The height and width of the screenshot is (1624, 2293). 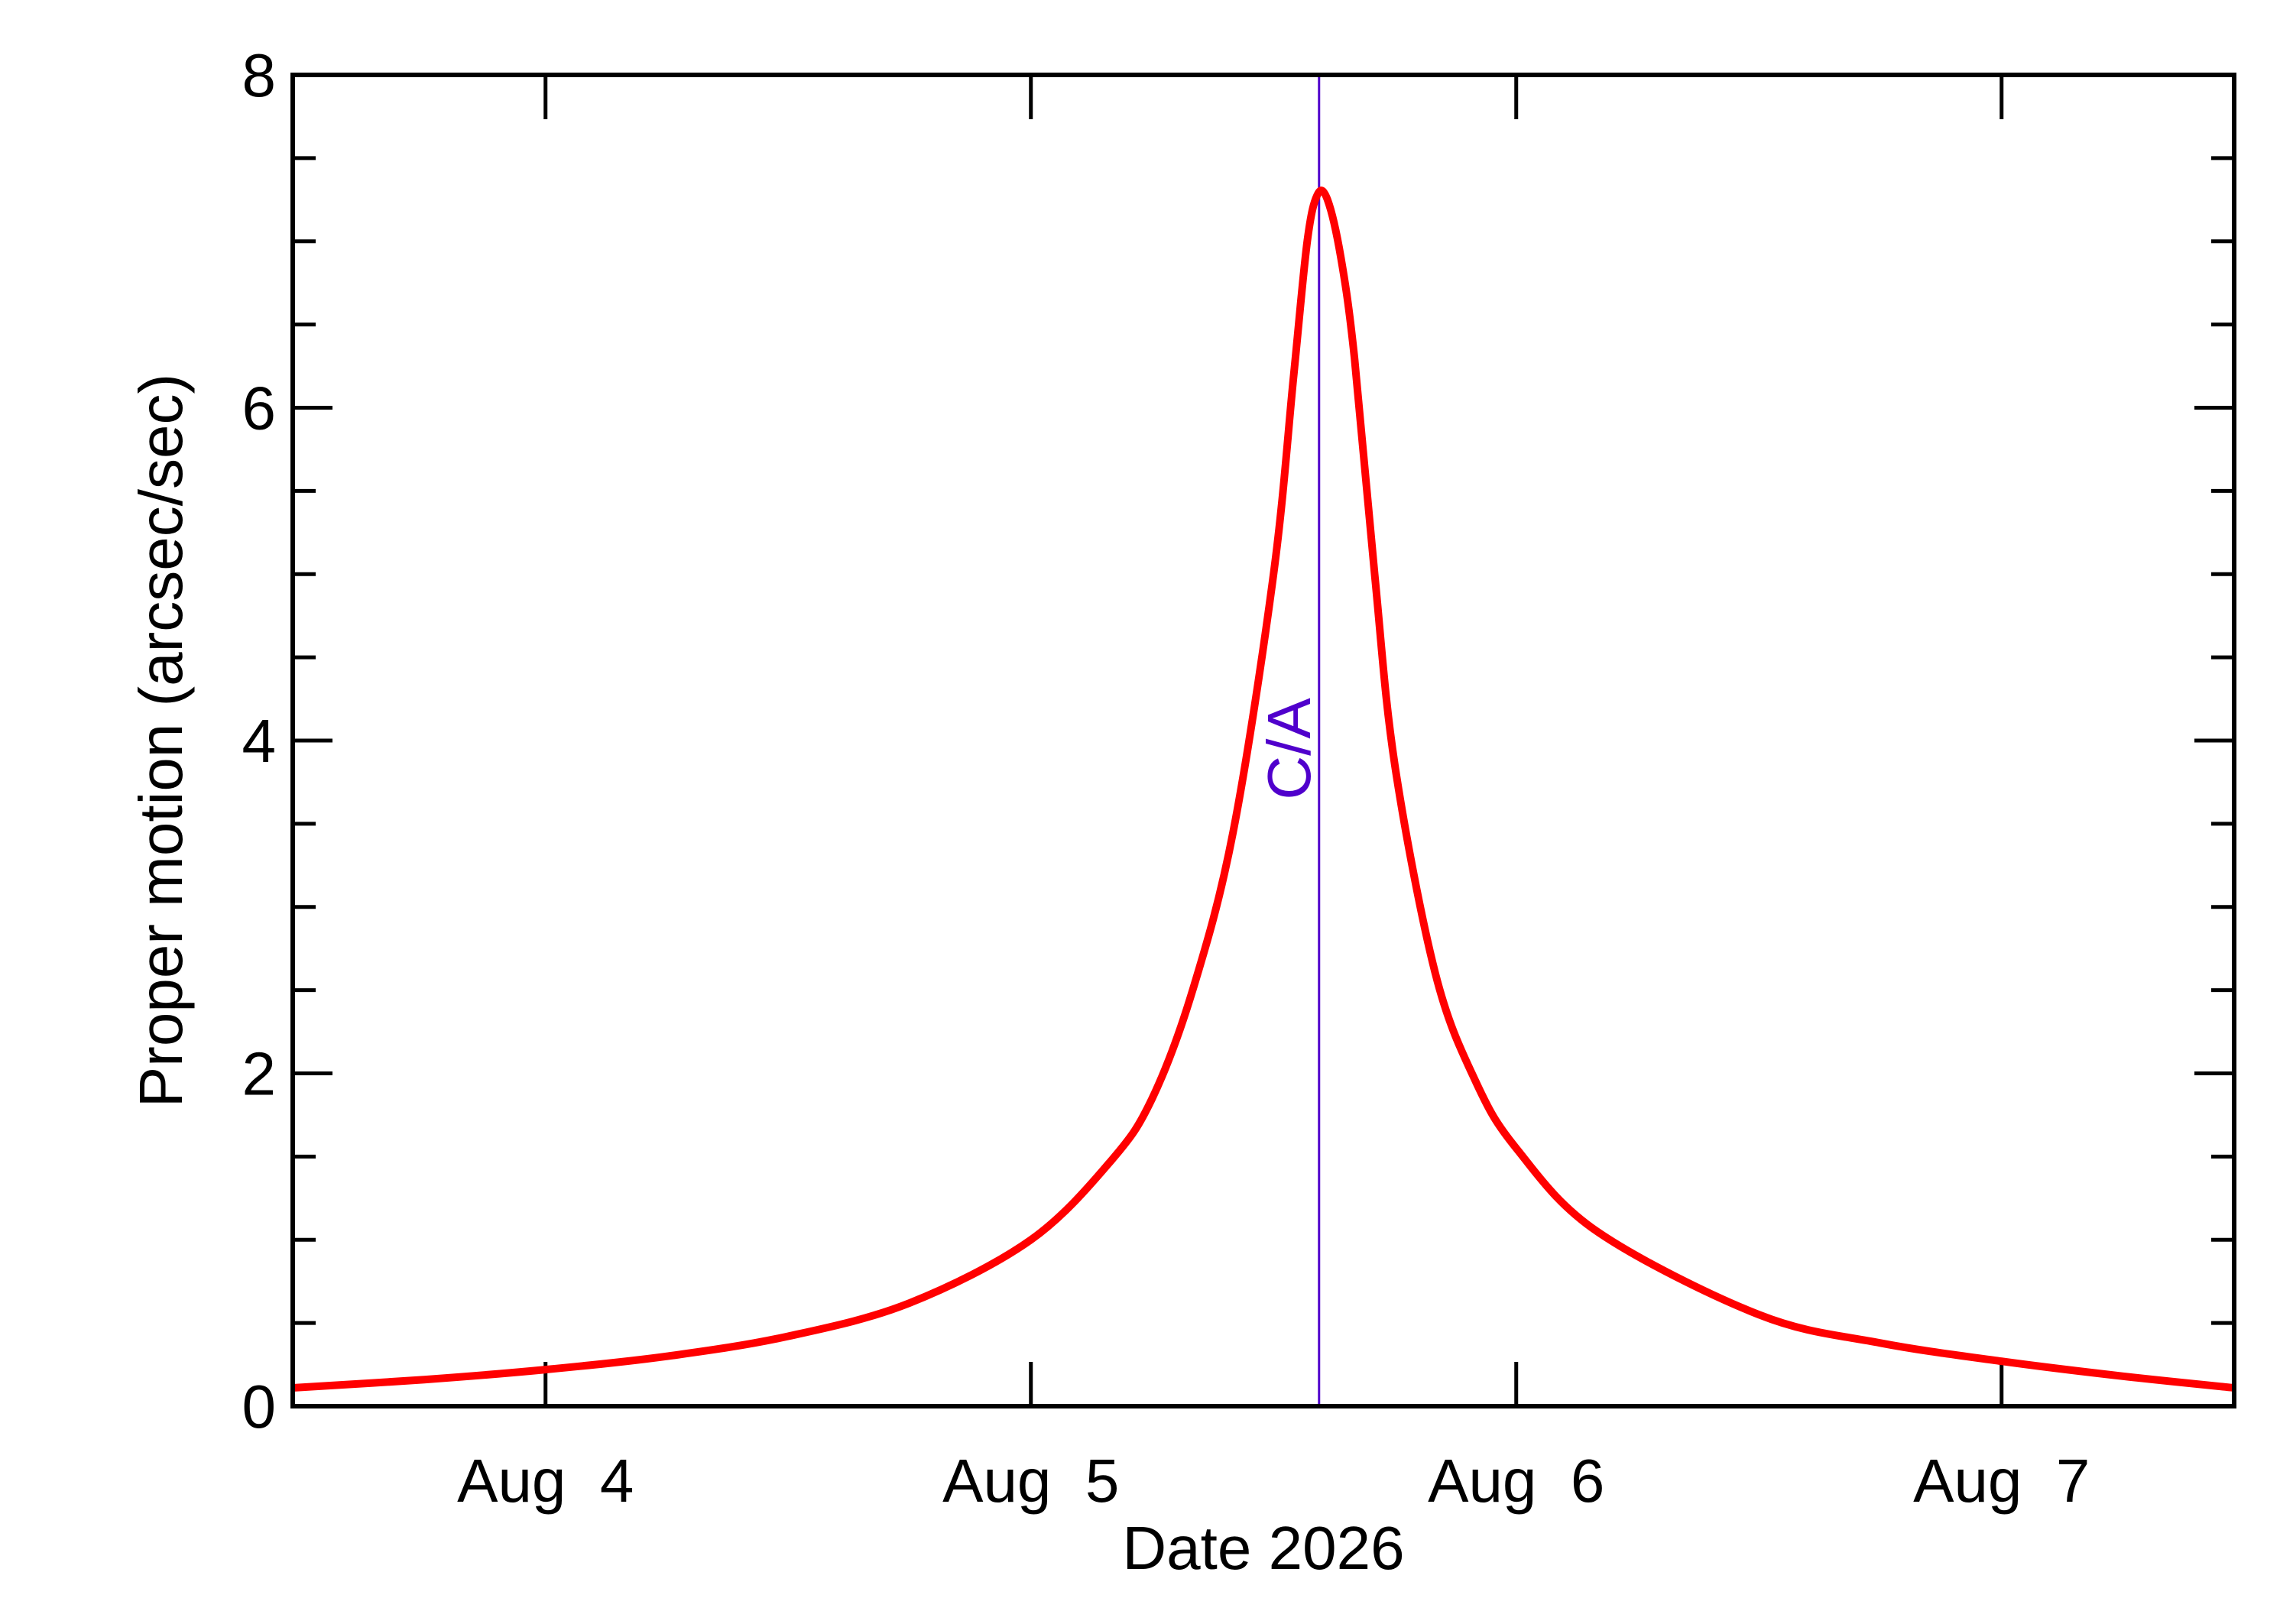 What do you see at coordinates (1030, 1481) in the screenshot?
I see `x-tick-label: Aug 5` at bounding box center [1030, 1481].